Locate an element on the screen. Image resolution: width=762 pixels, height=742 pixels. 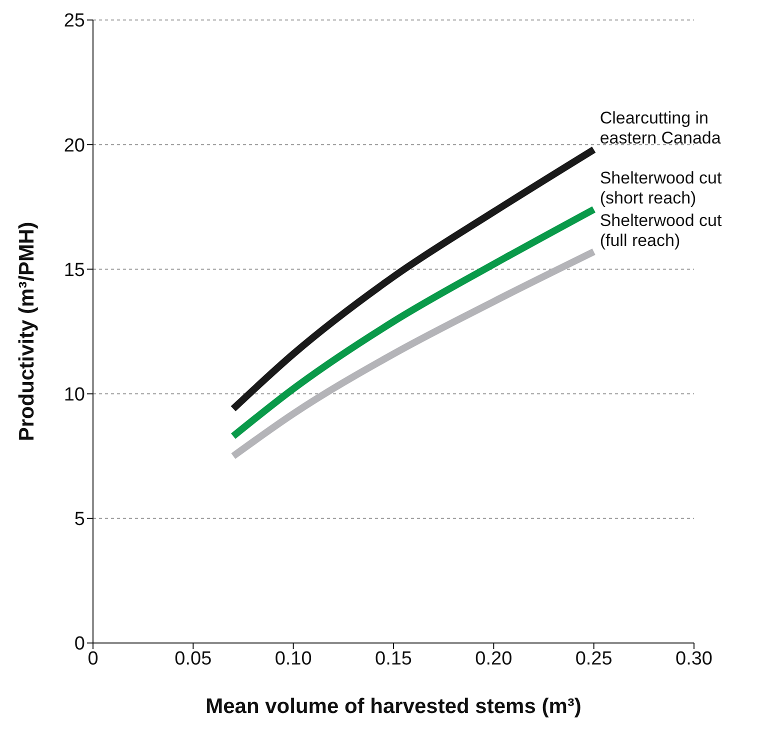
x-tick-label: 0.20 is located at coordinates (493, 659).